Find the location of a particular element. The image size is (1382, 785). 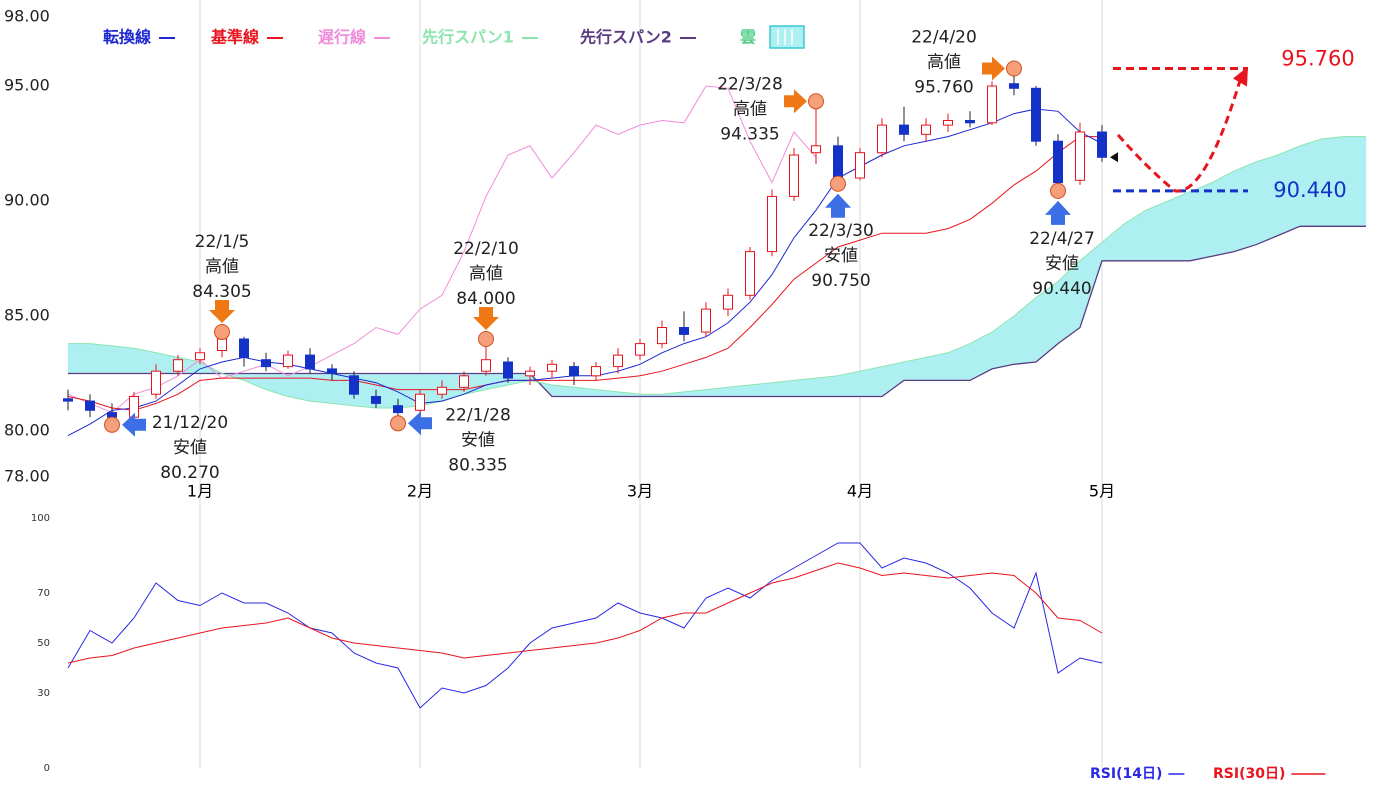

y-tick-label: 100 is located at coordinates (40, 518).